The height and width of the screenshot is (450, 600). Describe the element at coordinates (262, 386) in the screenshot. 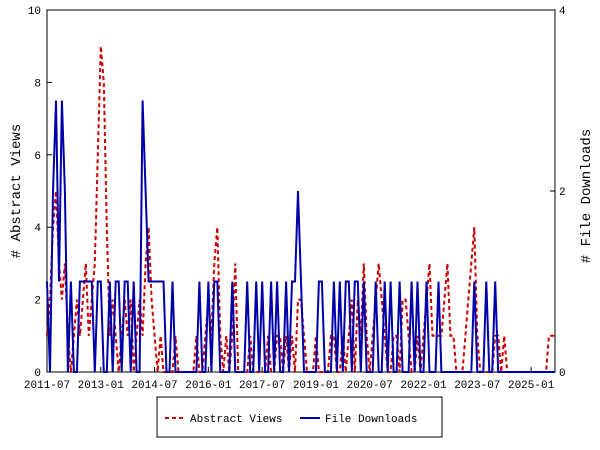

I see `x-tick-label: 2017-07` at that location.